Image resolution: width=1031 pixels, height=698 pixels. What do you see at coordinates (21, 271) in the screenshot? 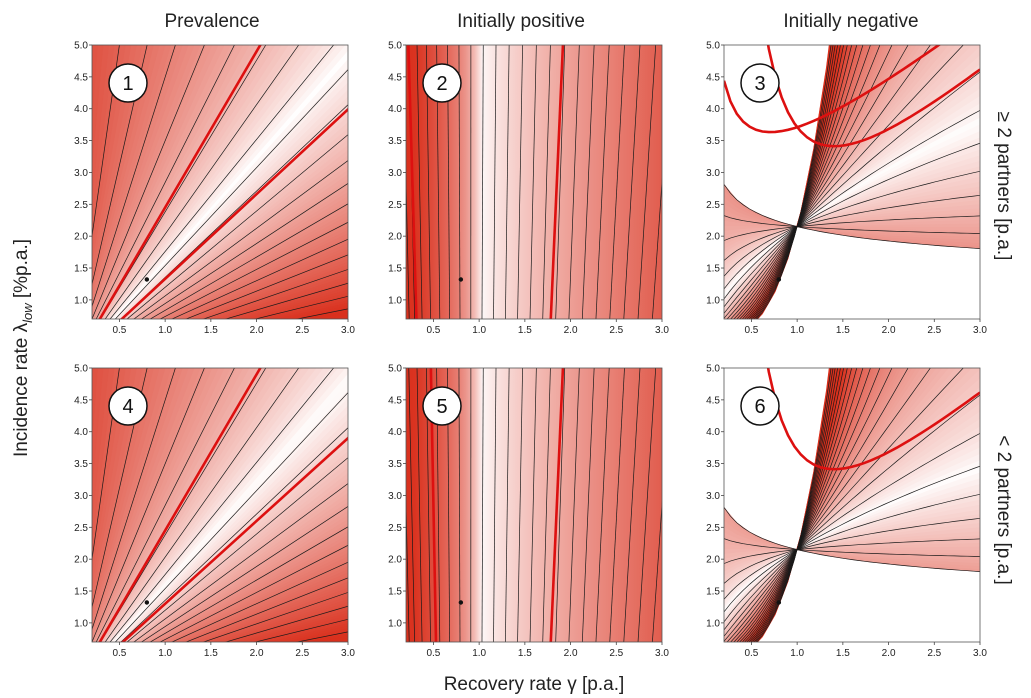
I see `y-axis-title-unit: [%p.a.]` at bounding box center [21, 271].